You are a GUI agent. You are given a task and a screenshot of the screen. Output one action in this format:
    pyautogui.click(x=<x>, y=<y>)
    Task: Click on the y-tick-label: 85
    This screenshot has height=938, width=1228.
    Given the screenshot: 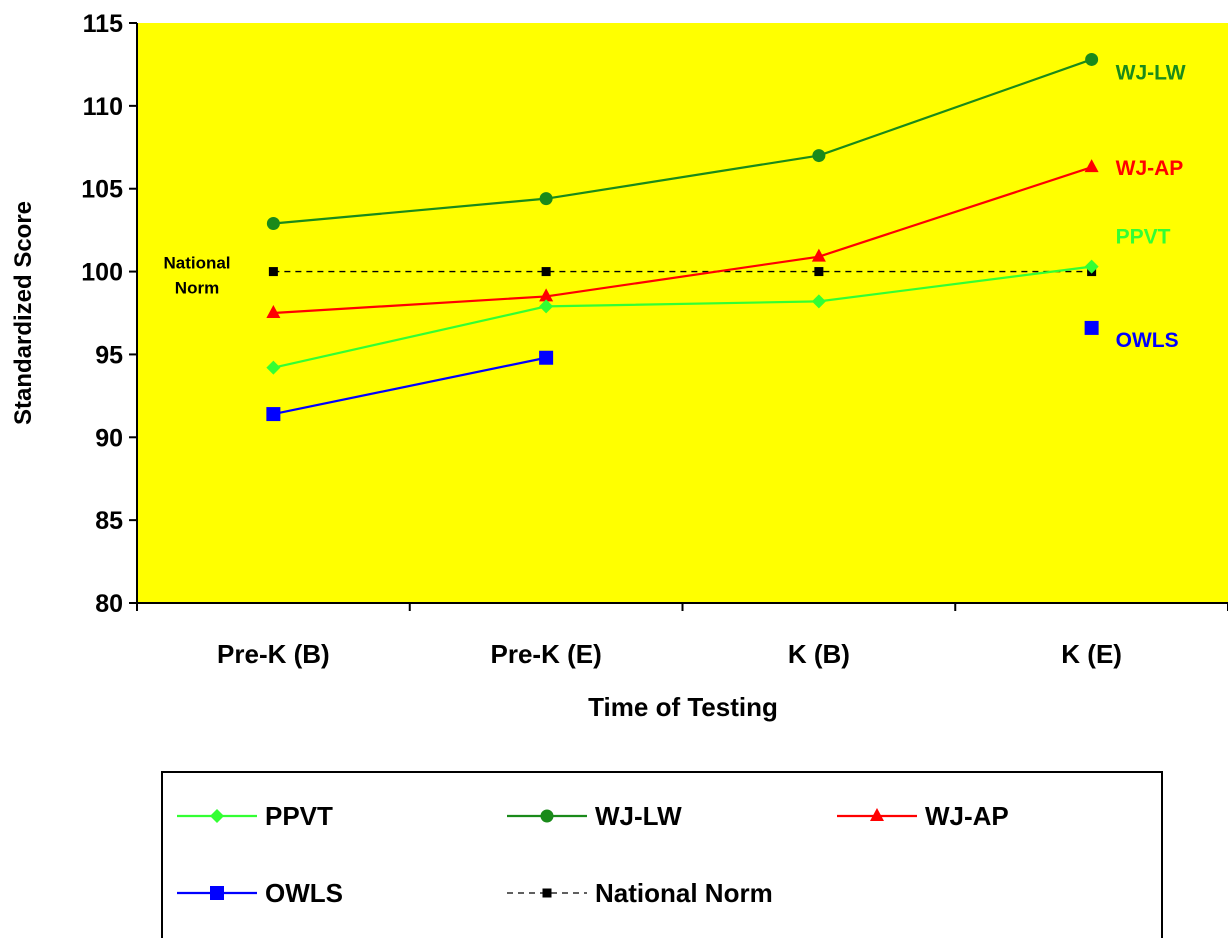 What is the action you would take?
    pyautogui.click(x=109, y=521)
    